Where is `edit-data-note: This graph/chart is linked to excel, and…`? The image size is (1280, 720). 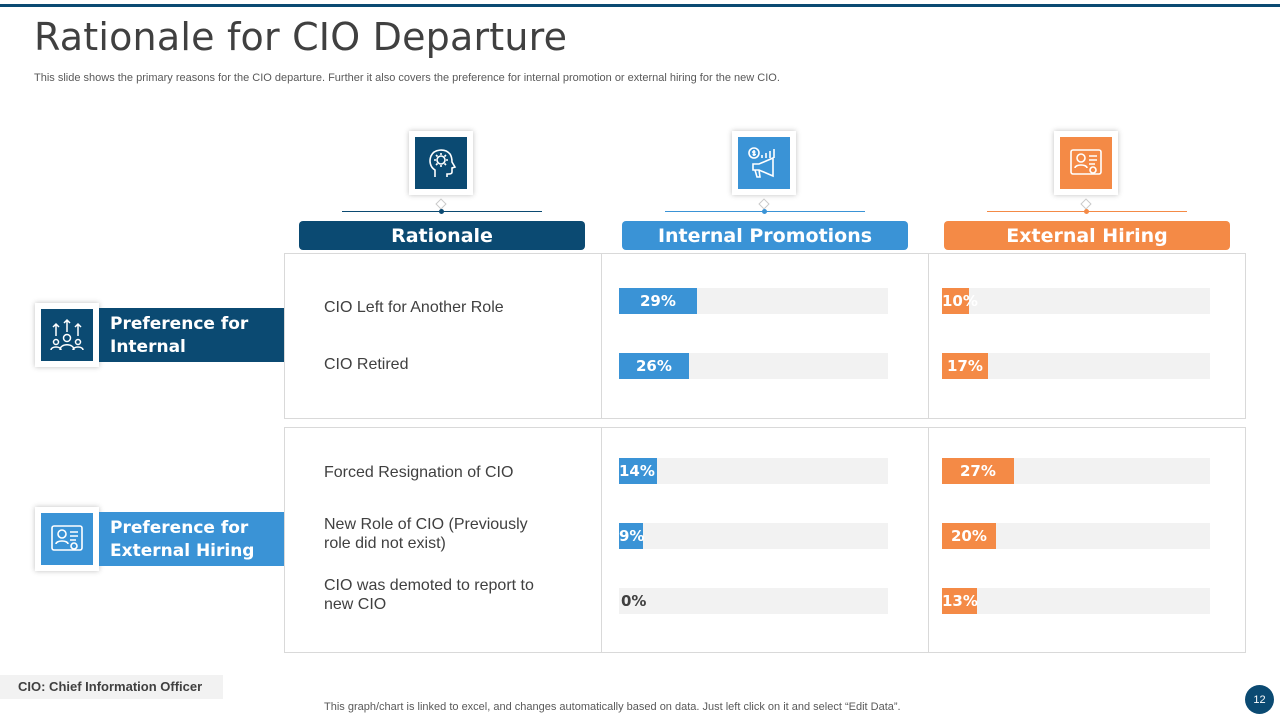
edit-data-note: This graph/chart is linked to excel, and… is located at coordinates (612, 707).